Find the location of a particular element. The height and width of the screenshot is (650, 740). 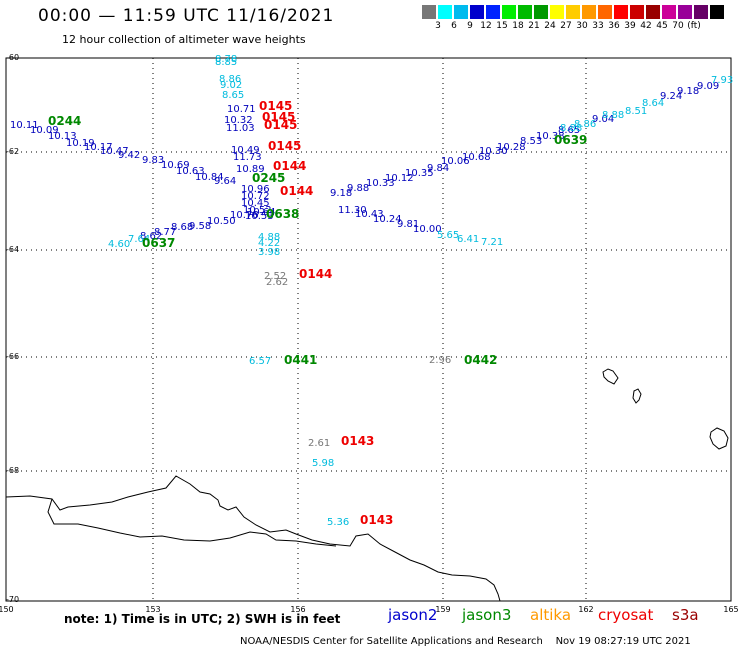

latitude-label: -62 is located at coordinates (12, 151).